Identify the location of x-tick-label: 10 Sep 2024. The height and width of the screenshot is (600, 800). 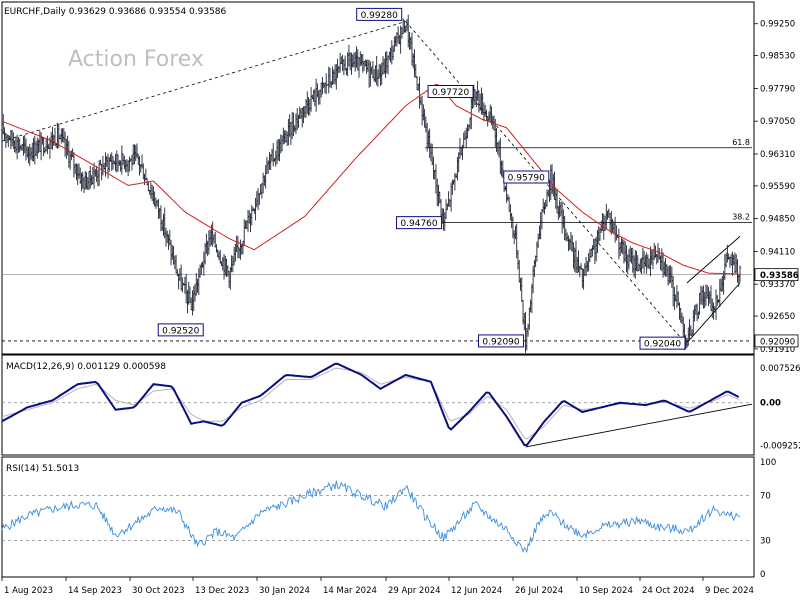
(606, 591).